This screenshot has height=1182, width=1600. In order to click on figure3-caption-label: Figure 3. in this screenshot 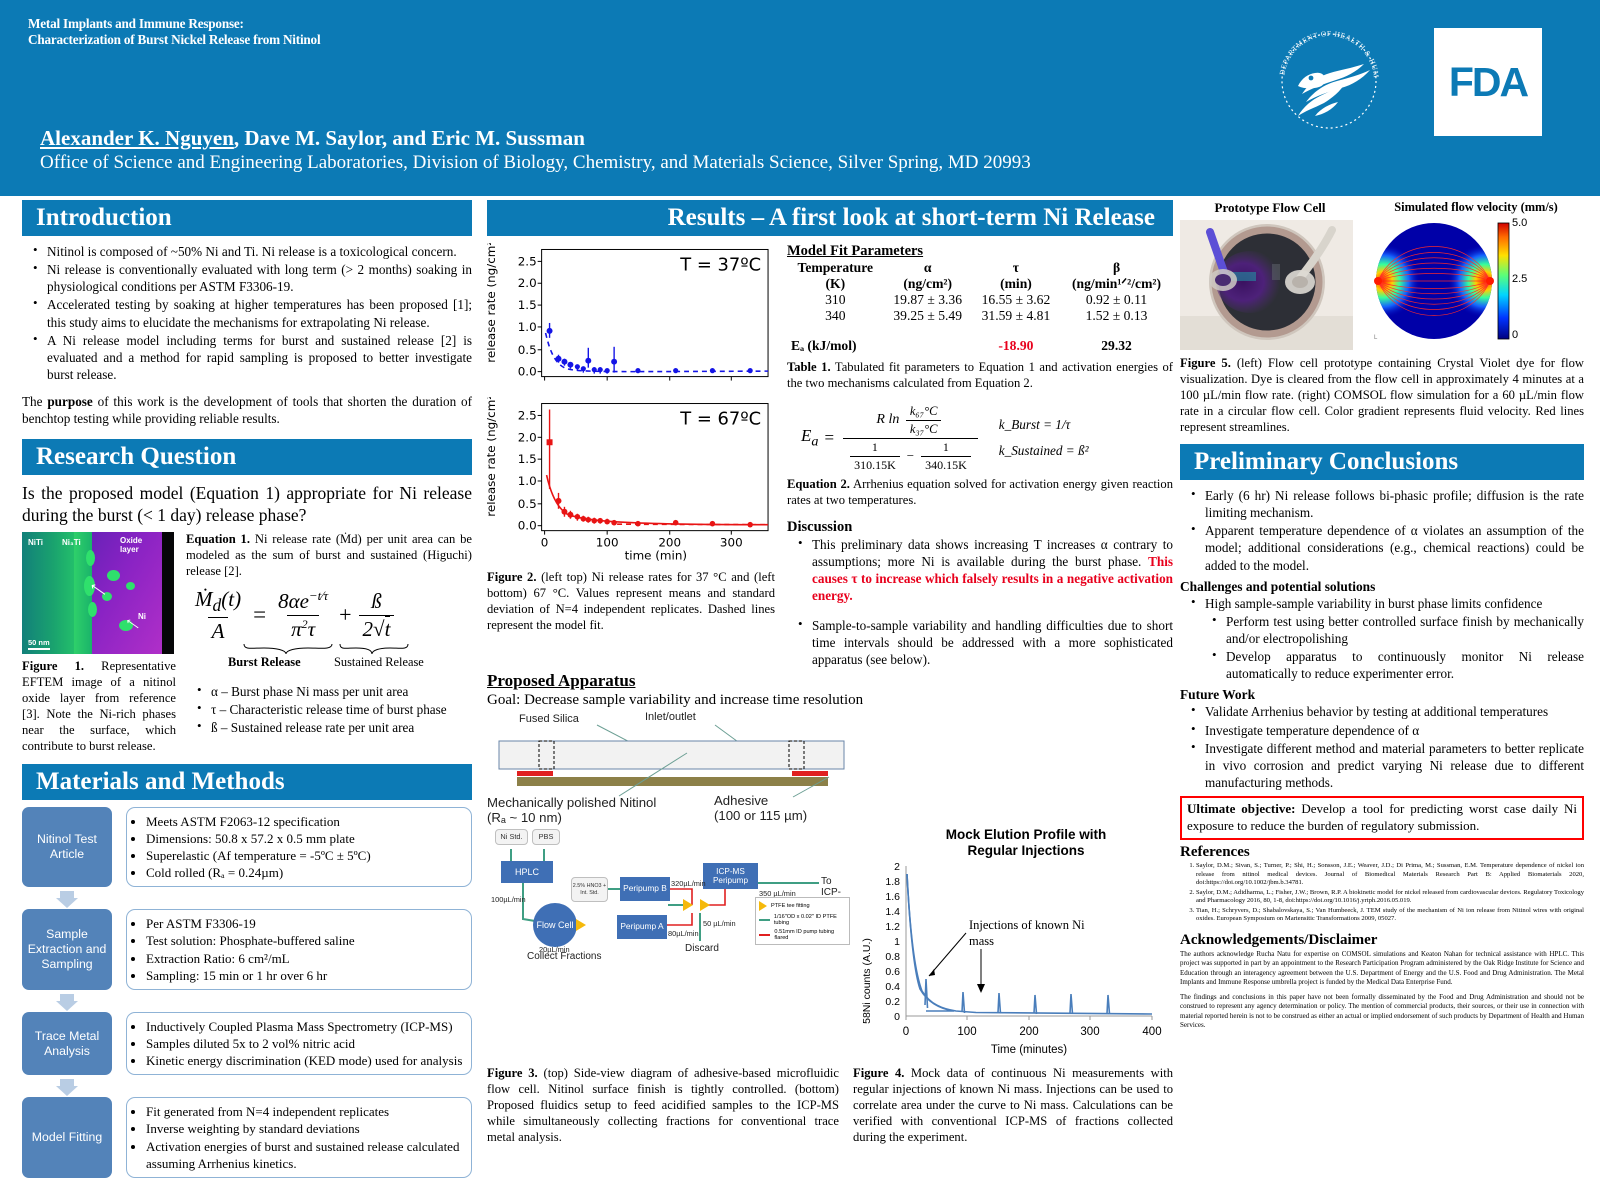, I will do `click(512, 1073)`.